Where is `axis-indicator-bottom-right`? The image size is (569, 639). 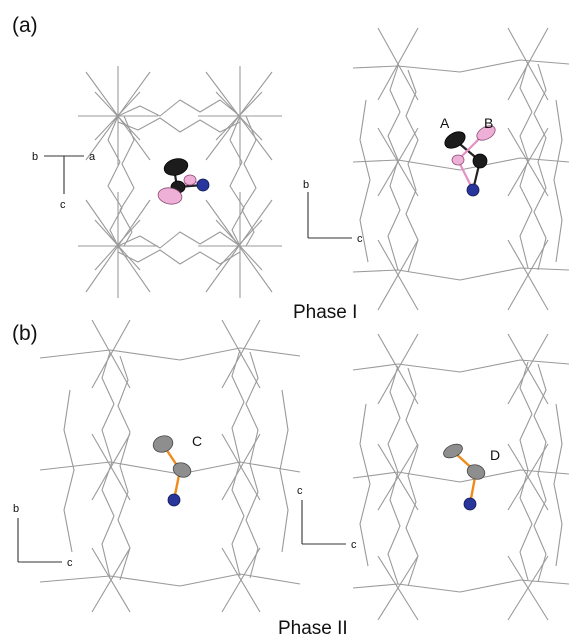 axis-indicator-bottom-right is located at coordinates (323, 522).